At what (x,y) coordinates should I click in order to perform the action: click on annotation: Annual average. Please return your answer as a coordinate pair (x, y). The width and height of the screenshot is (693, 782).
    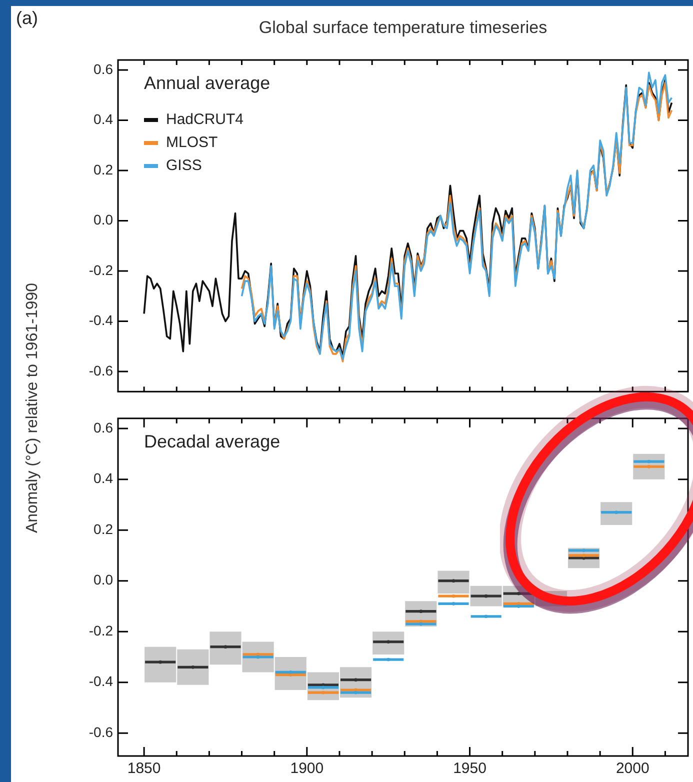
    Looking at the image, I should click on (207, 82).